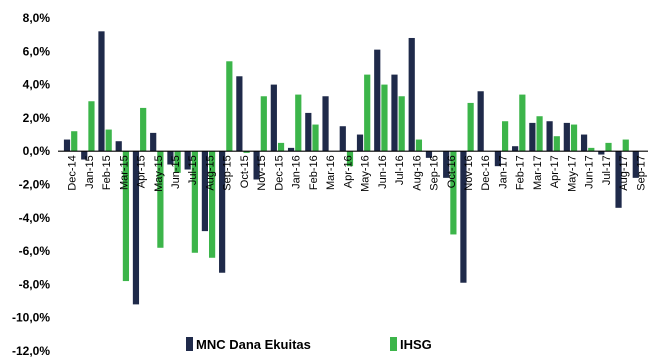  I want to click on x-tick-label: May-15, so click(159, 173).